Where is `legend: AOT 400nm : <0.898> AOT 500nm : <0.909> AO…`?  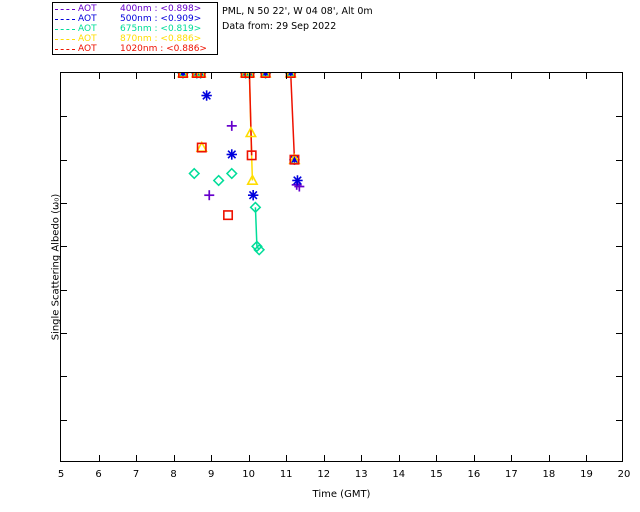
legend: AOT 400nm : <0.898> AOT 500nm : <0.909> AO… is located at coordinates (135, 28).